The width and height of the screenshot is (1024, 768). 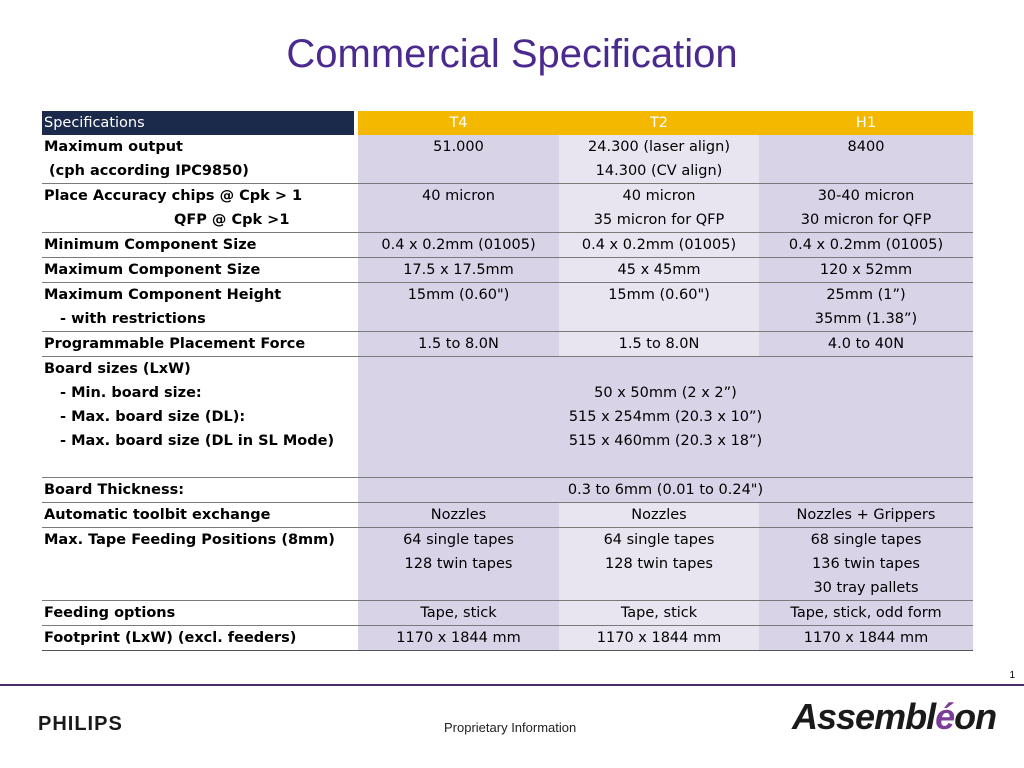 What do you see at coordinates (150, 245) in the screenshot?
I see `row-label: Minimum Component Size` at bounding box center [150, 245].